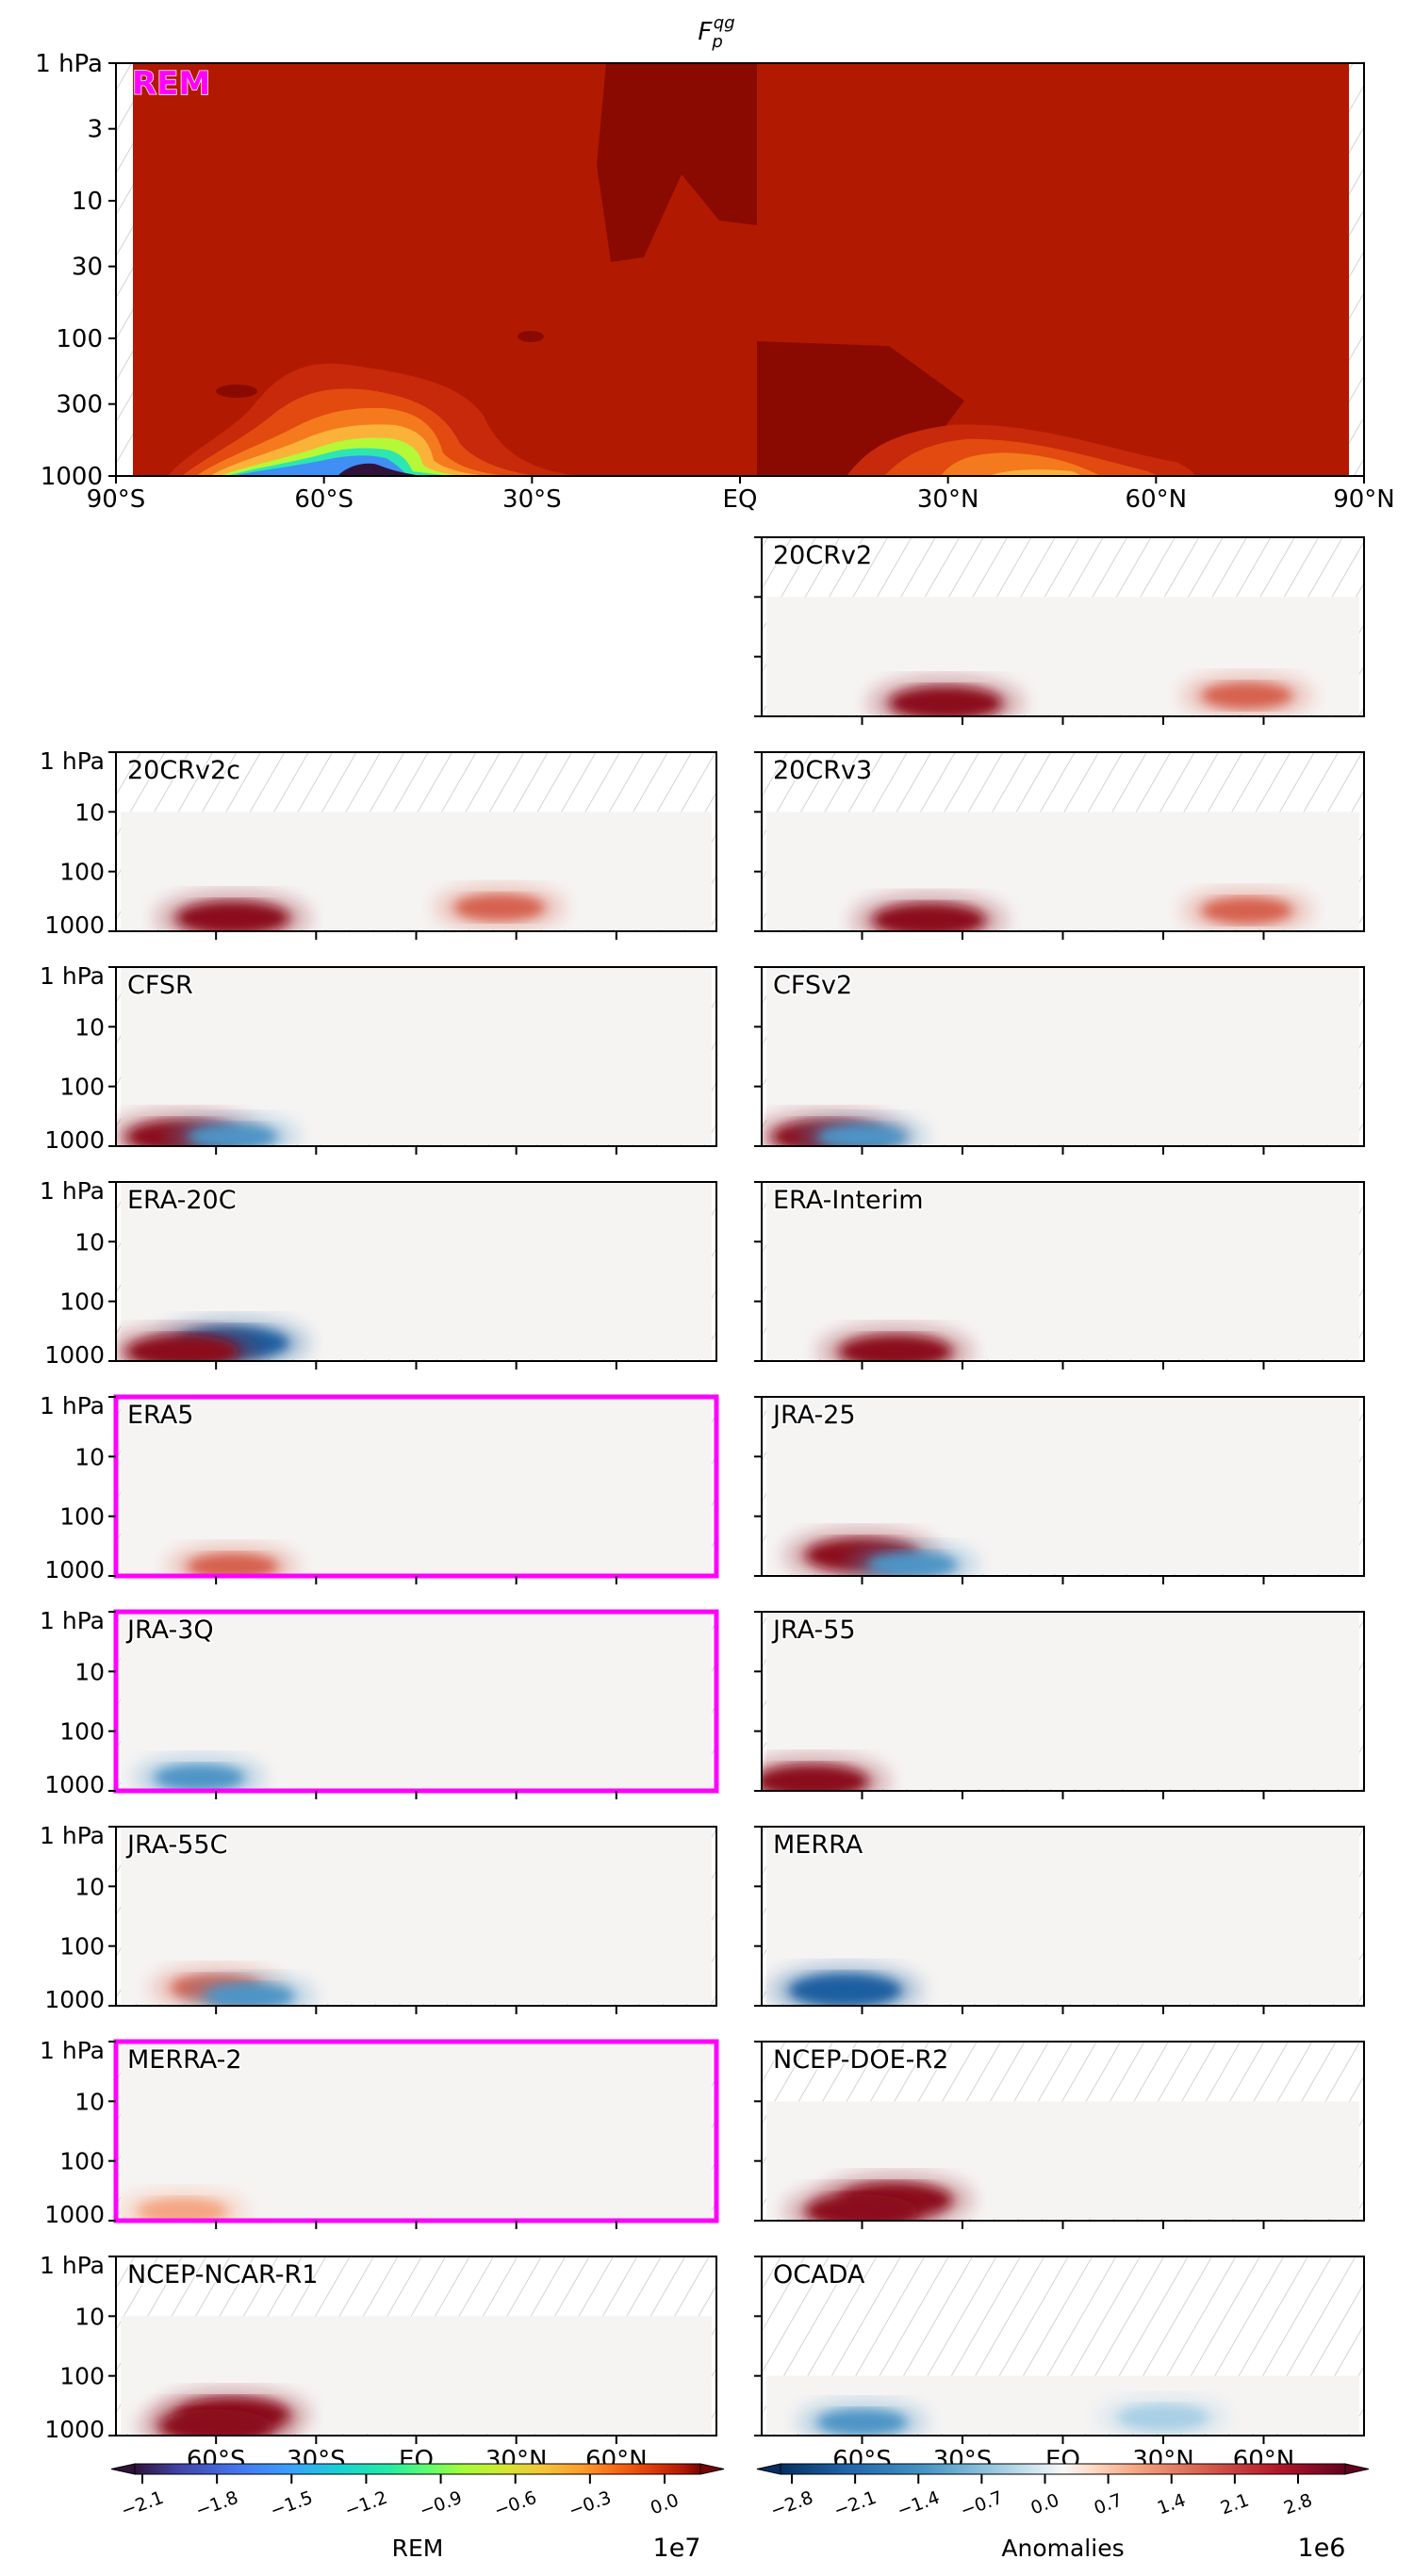 This screenshot has width=1414, height=2576. What do you see at coordinates (822, 770) in the screenshot?
I see `panel-label: 20CRv3` at bounding box center [822, 770].